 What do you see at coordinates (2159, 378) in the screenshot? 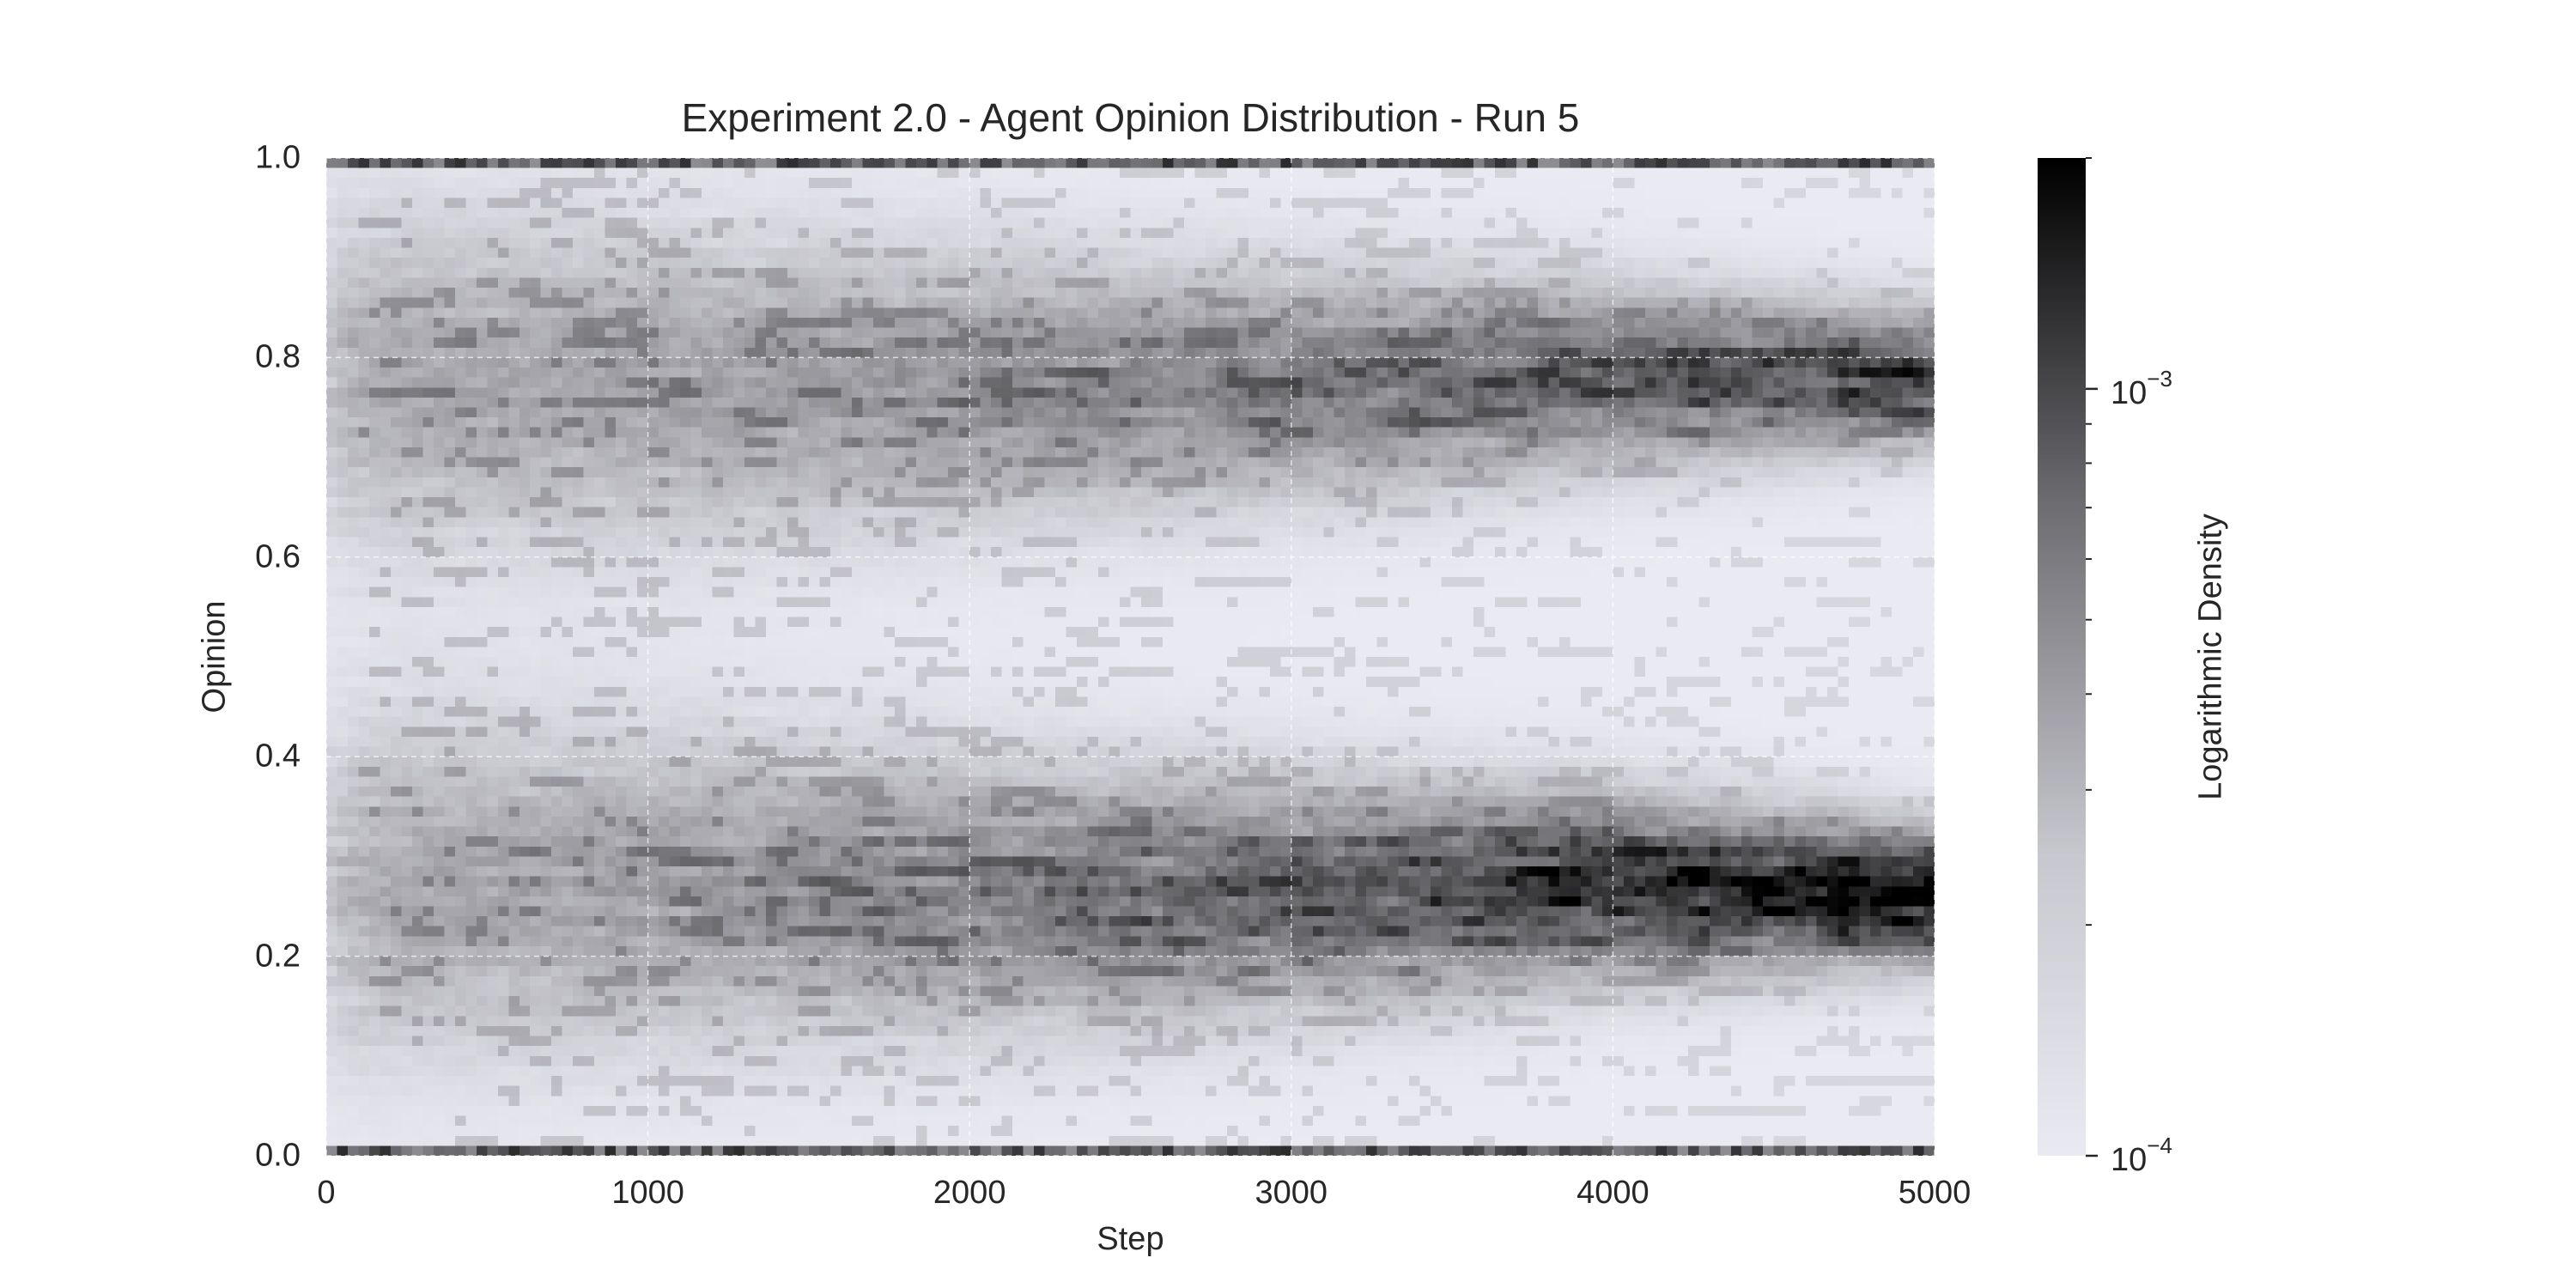
I see `colorbar-tick-exponent: −3` at bounding box center [2159, 378].